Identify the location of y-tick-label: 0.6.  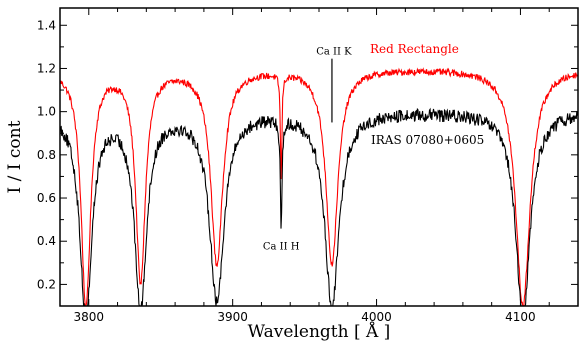
(46, 198).